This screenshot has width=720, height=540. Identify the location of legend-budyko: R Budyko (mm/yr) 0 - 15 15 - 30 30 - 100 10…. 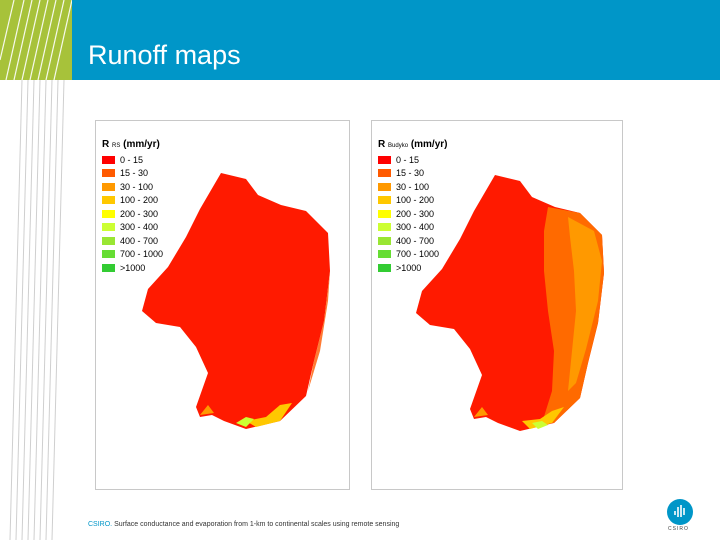
(413, 207).